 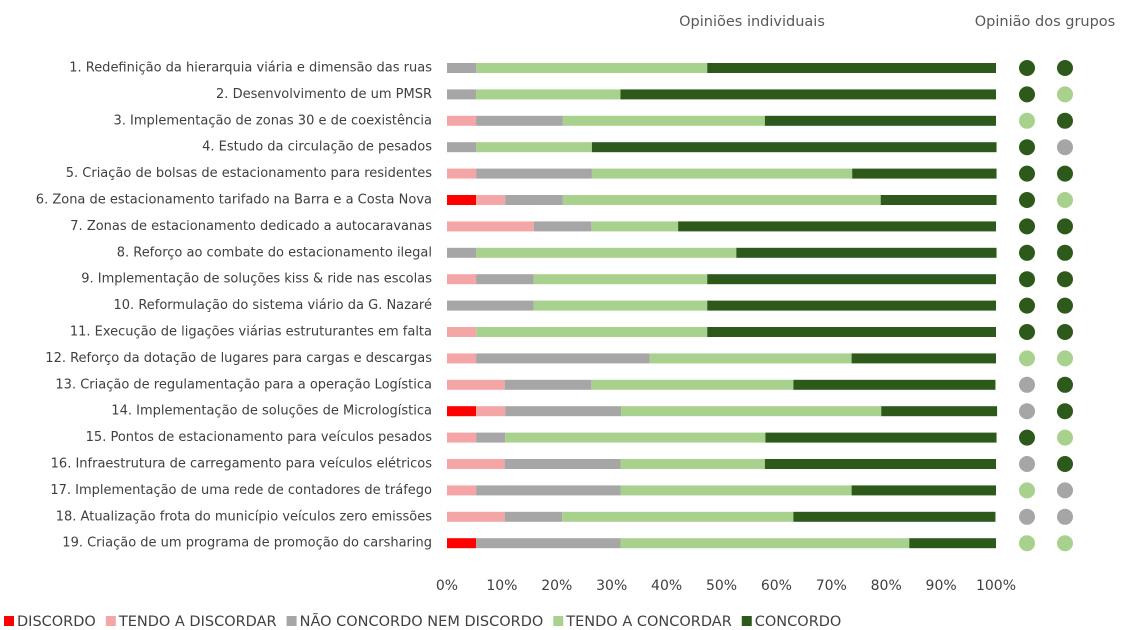 I want to click on x-tick-label: 70%, so click(x=831, y=586).